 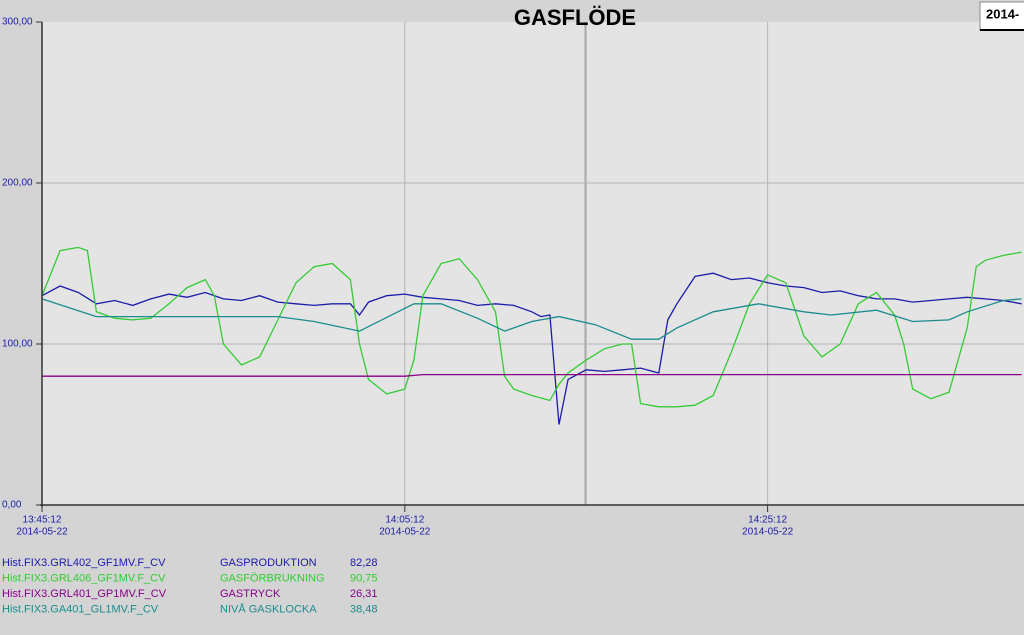 What do you see at coordinates (364, 609) in the screenshot?
I see `legend-value: 38,48` at bounding box center [364, 609].